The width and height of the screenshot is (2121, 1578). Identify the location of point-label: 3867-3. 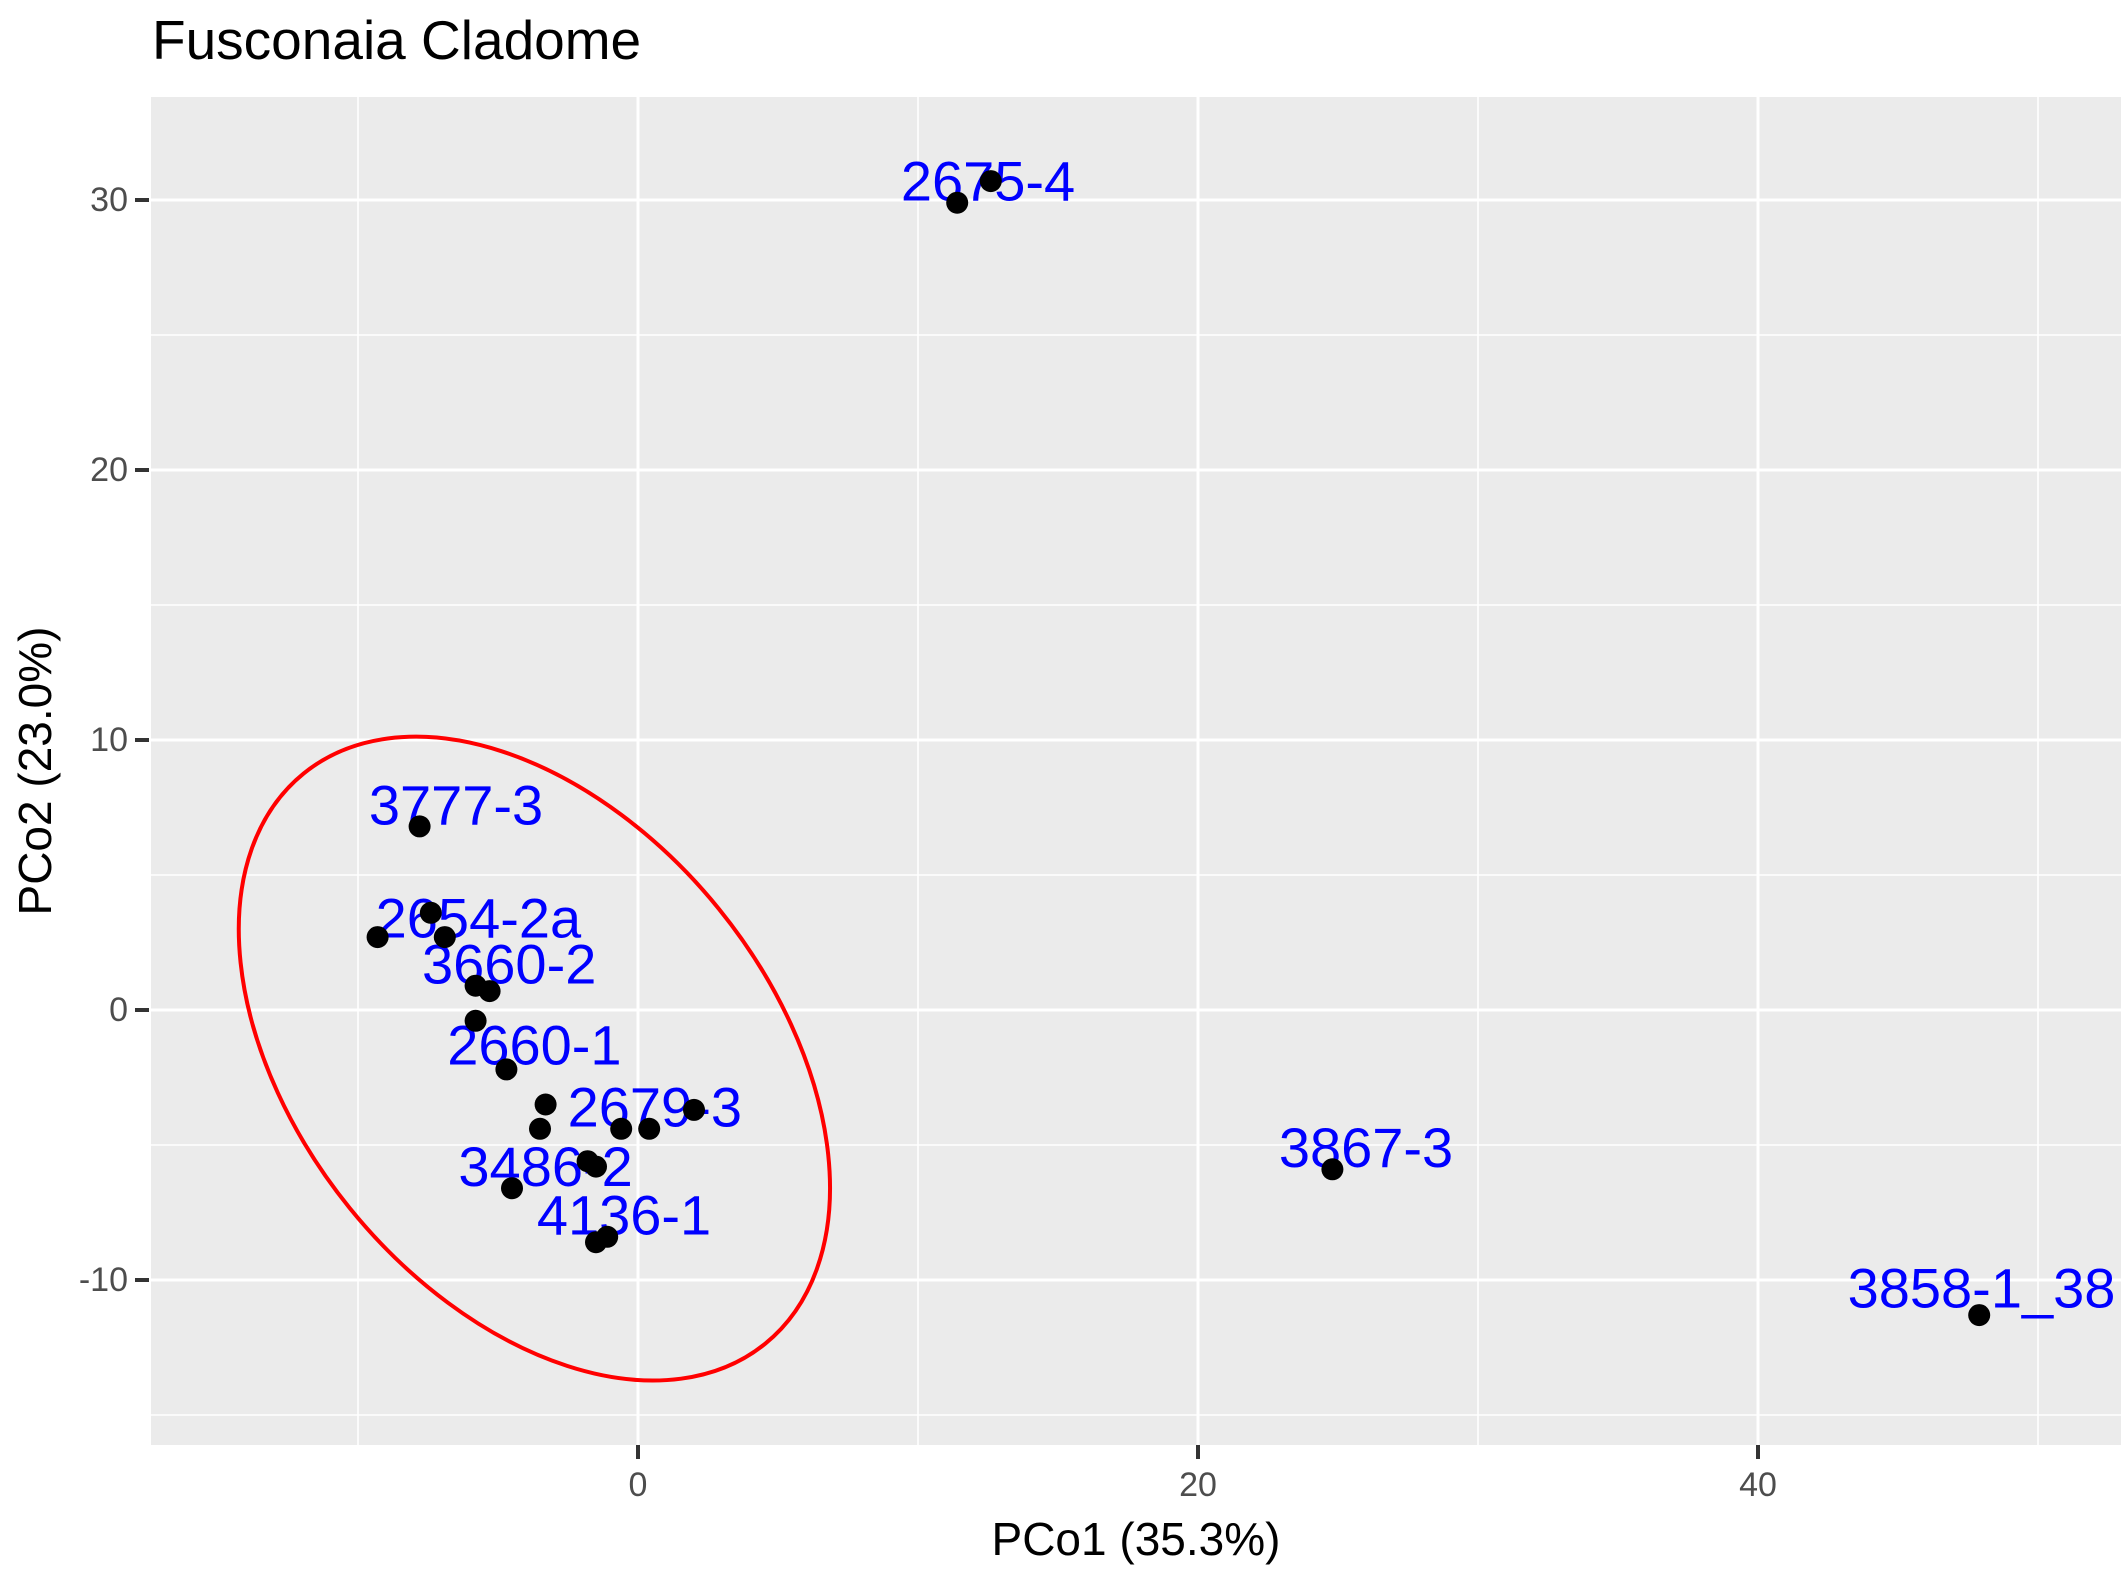
(1366, 1147).